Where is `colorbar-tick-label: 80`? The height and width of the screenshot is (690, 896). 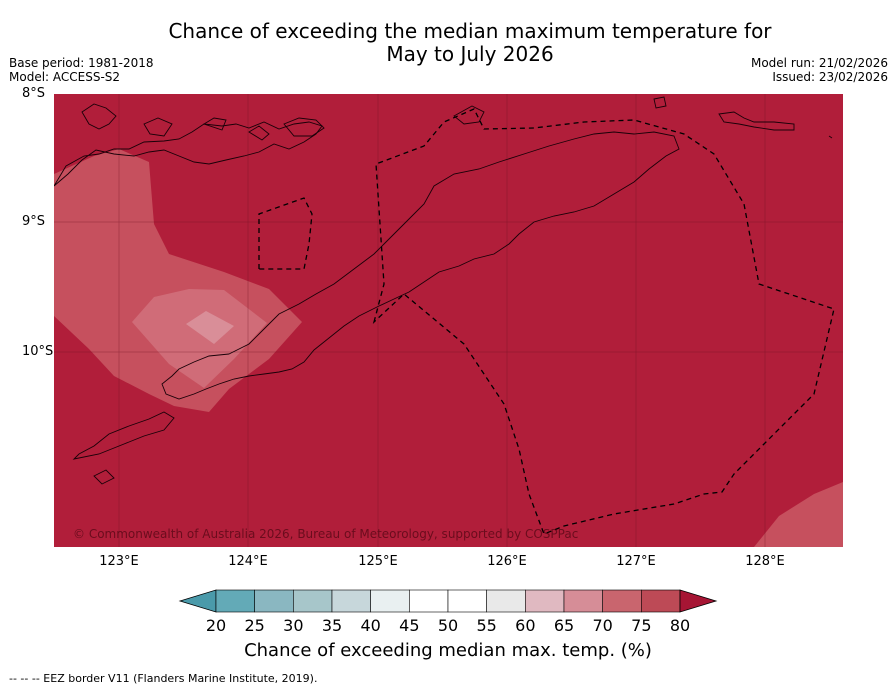 colorbar-tick-label: 80 is located at coordinates (680, 625).